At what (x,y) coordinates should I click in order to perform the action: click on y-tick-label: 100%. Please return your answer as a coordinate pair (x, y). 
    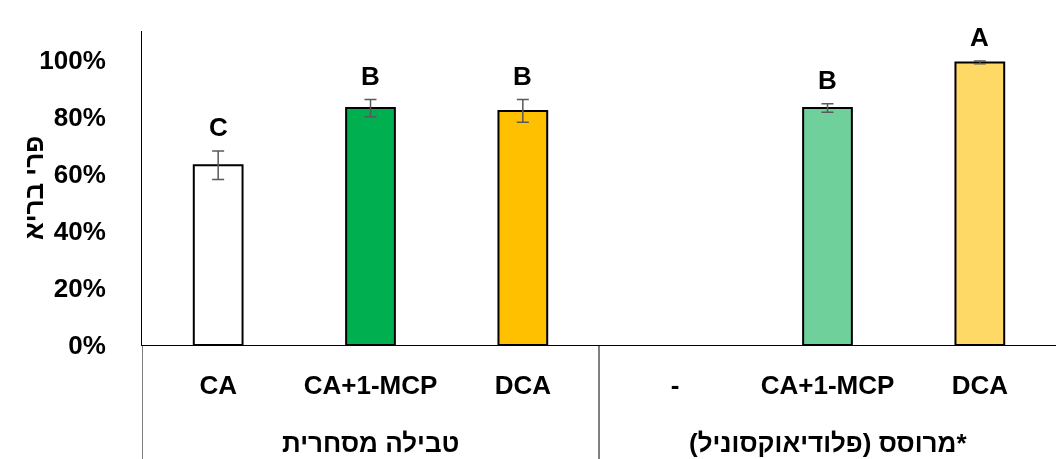
    Looking at the image, I should click on (72, 59).